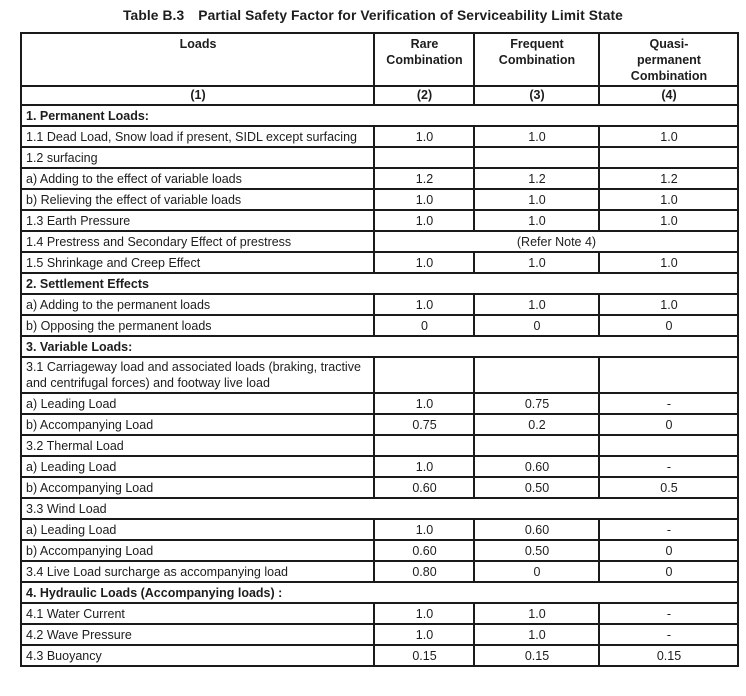 The image size is (746, 696). I want to click on row-label: 4.2 Wave Pressure, so click(197, 634).